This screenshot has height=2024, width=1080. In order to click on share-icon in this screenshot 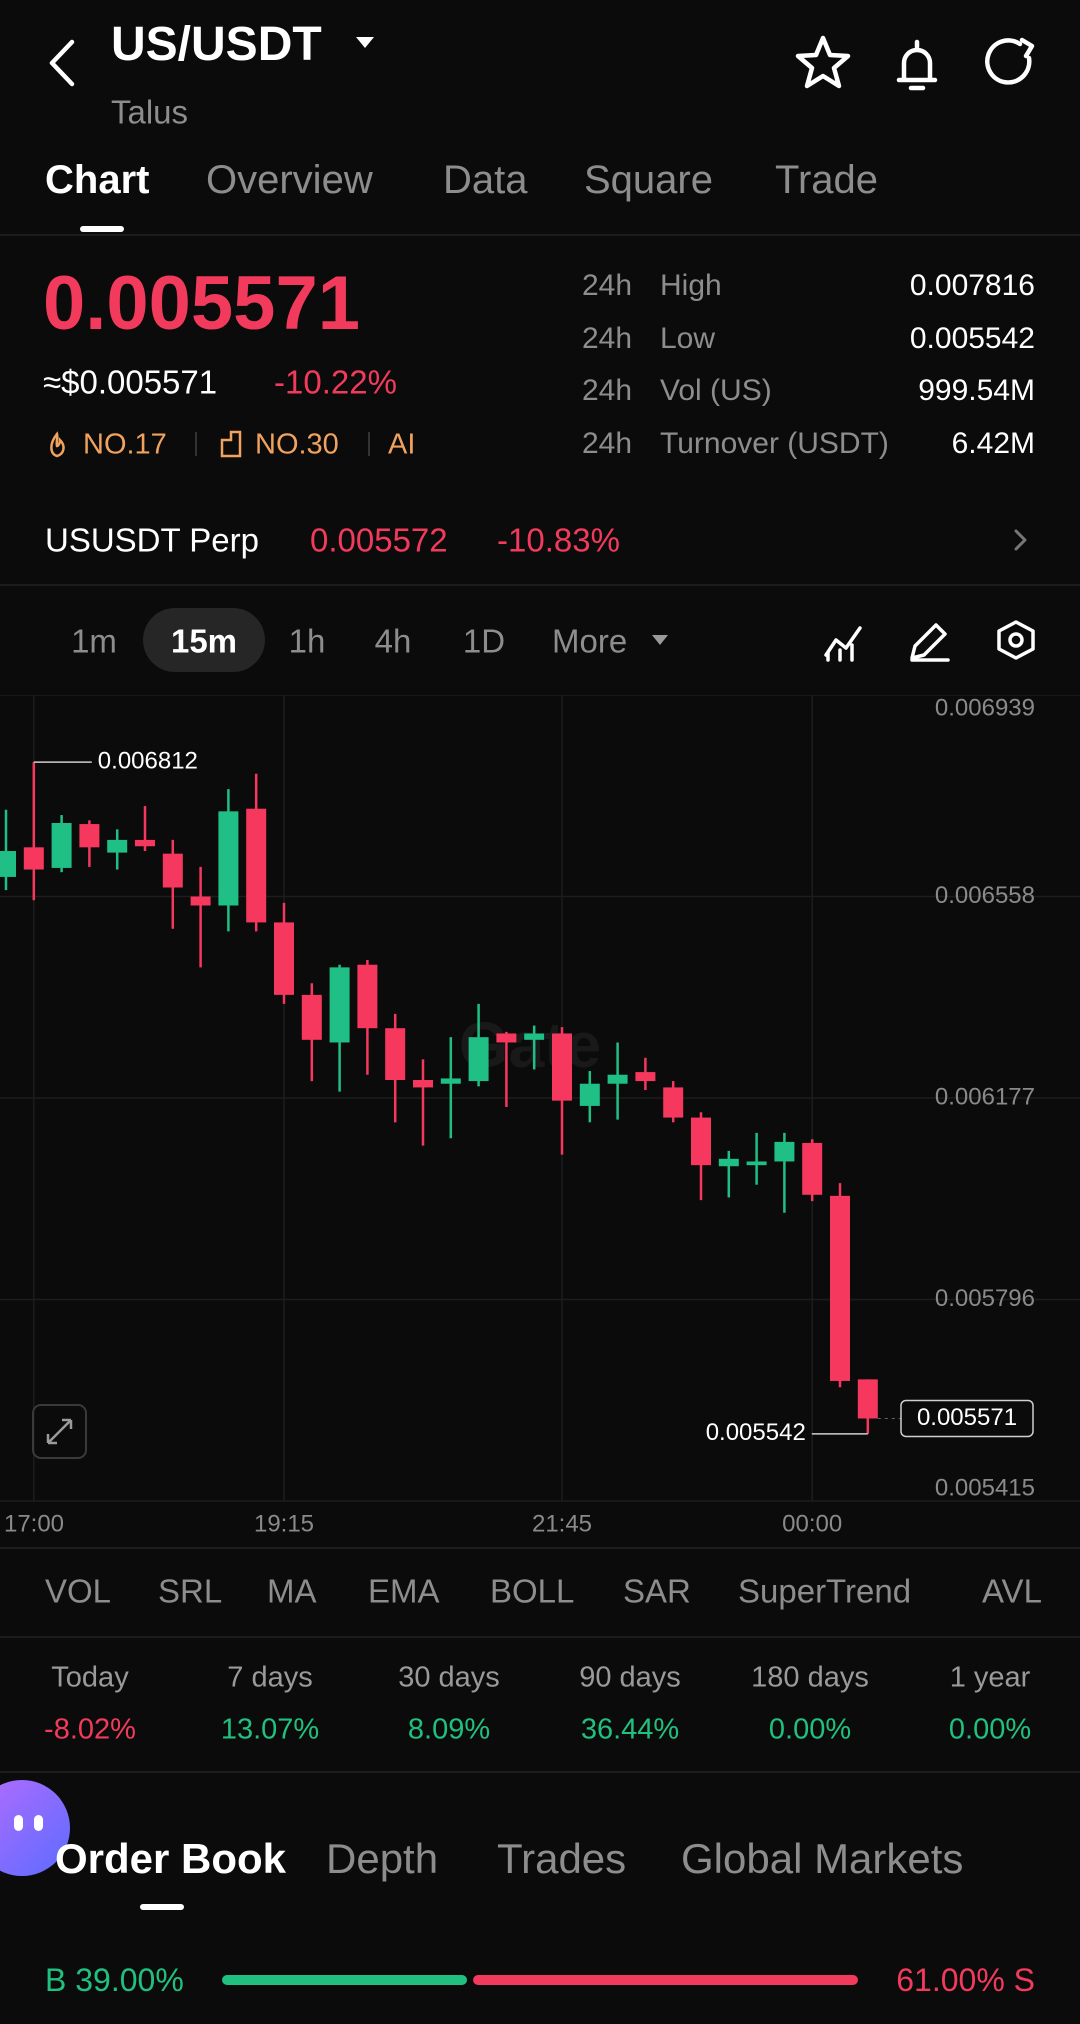, I will do `click(1010, 61)`.